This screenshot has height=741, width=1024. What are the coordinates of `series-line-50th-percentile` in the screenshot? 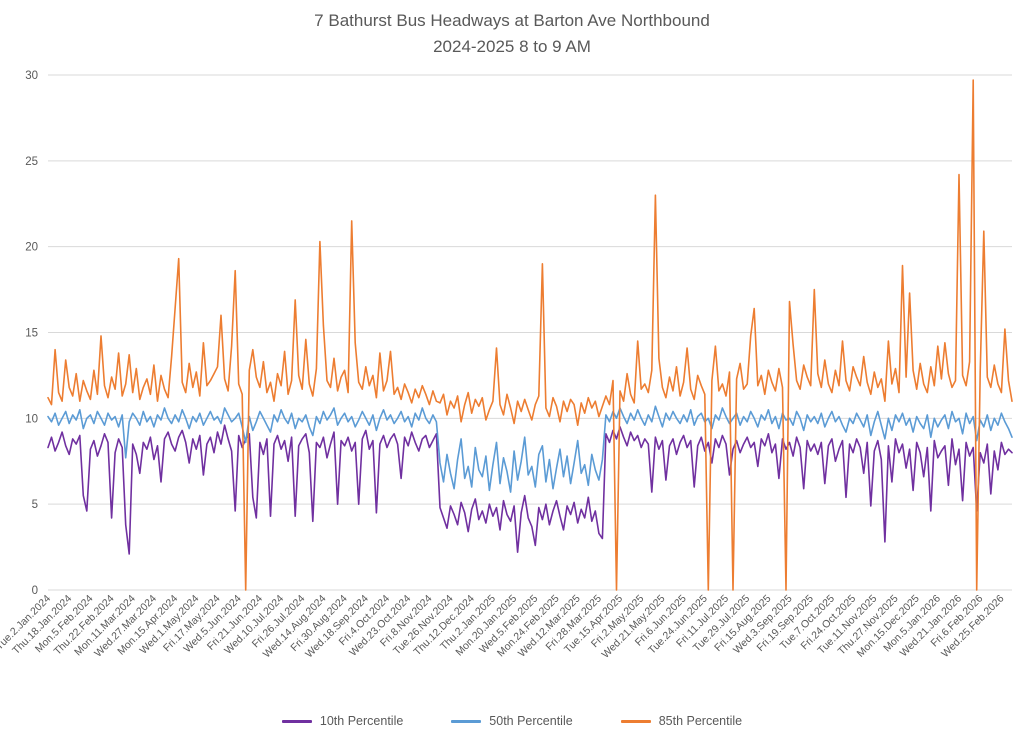 It's located at (530, 449).